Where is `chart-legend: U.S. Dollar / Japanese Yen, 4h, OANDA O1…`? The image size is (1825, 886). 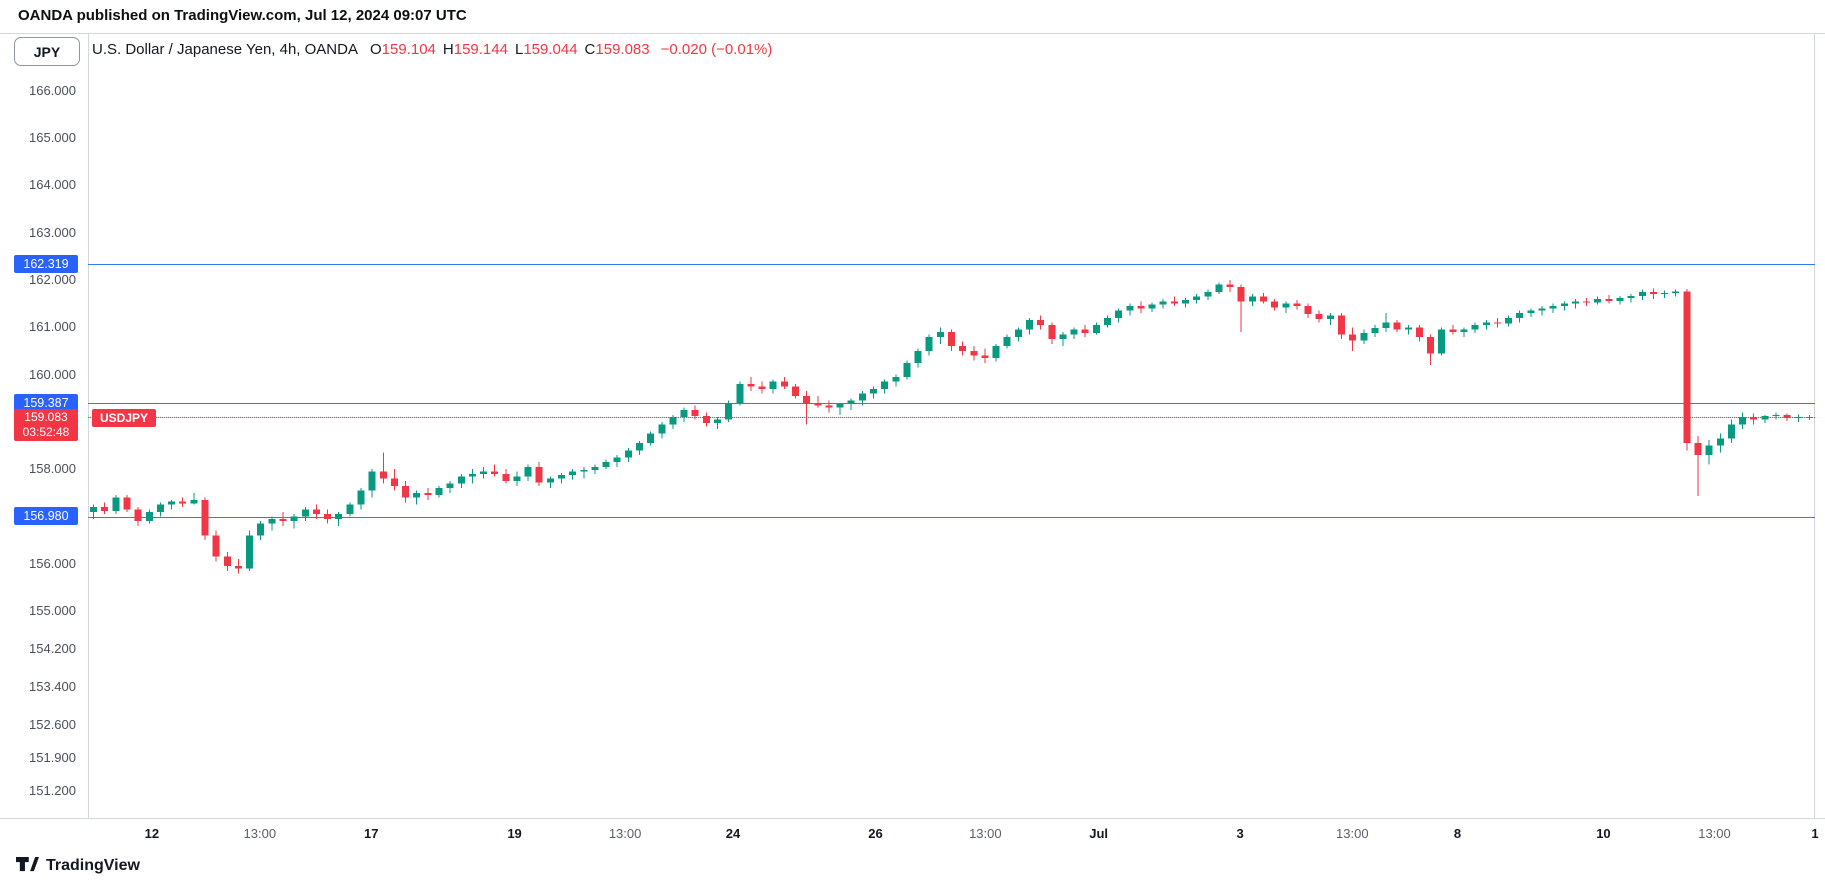
chart-legend: U.S. Dollar / Japanese Yen, 4h, OANDA O1… is located at coordinates (432, 49).